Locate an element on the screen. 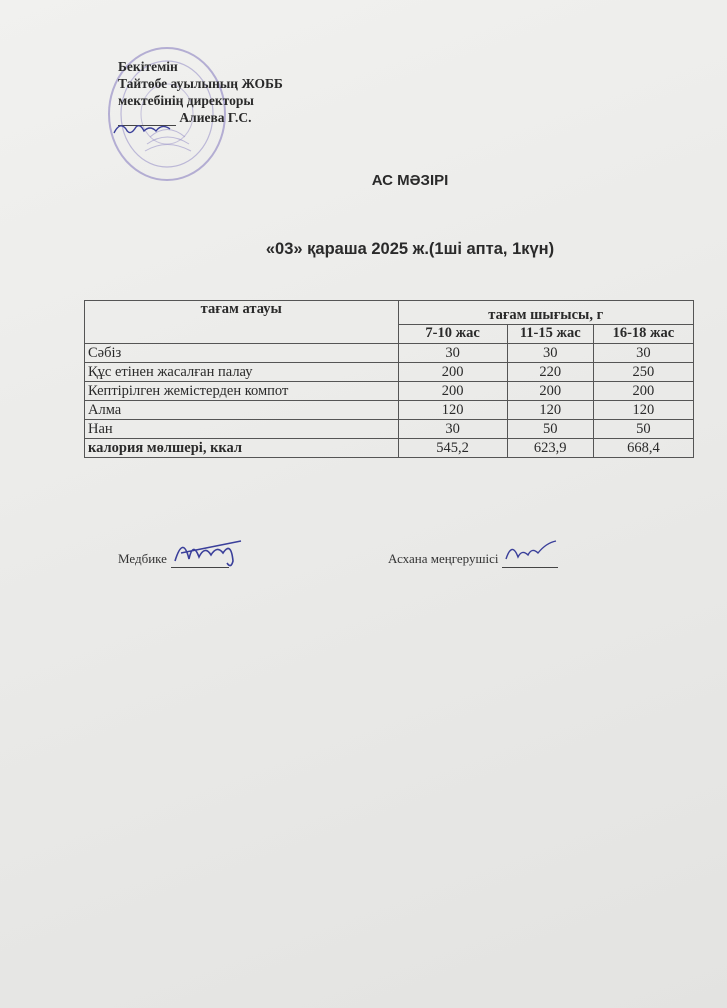 This screenshot has width=727, height=1008. column-header-output: тағам шығысы, г is located at coordinates (545, 312).